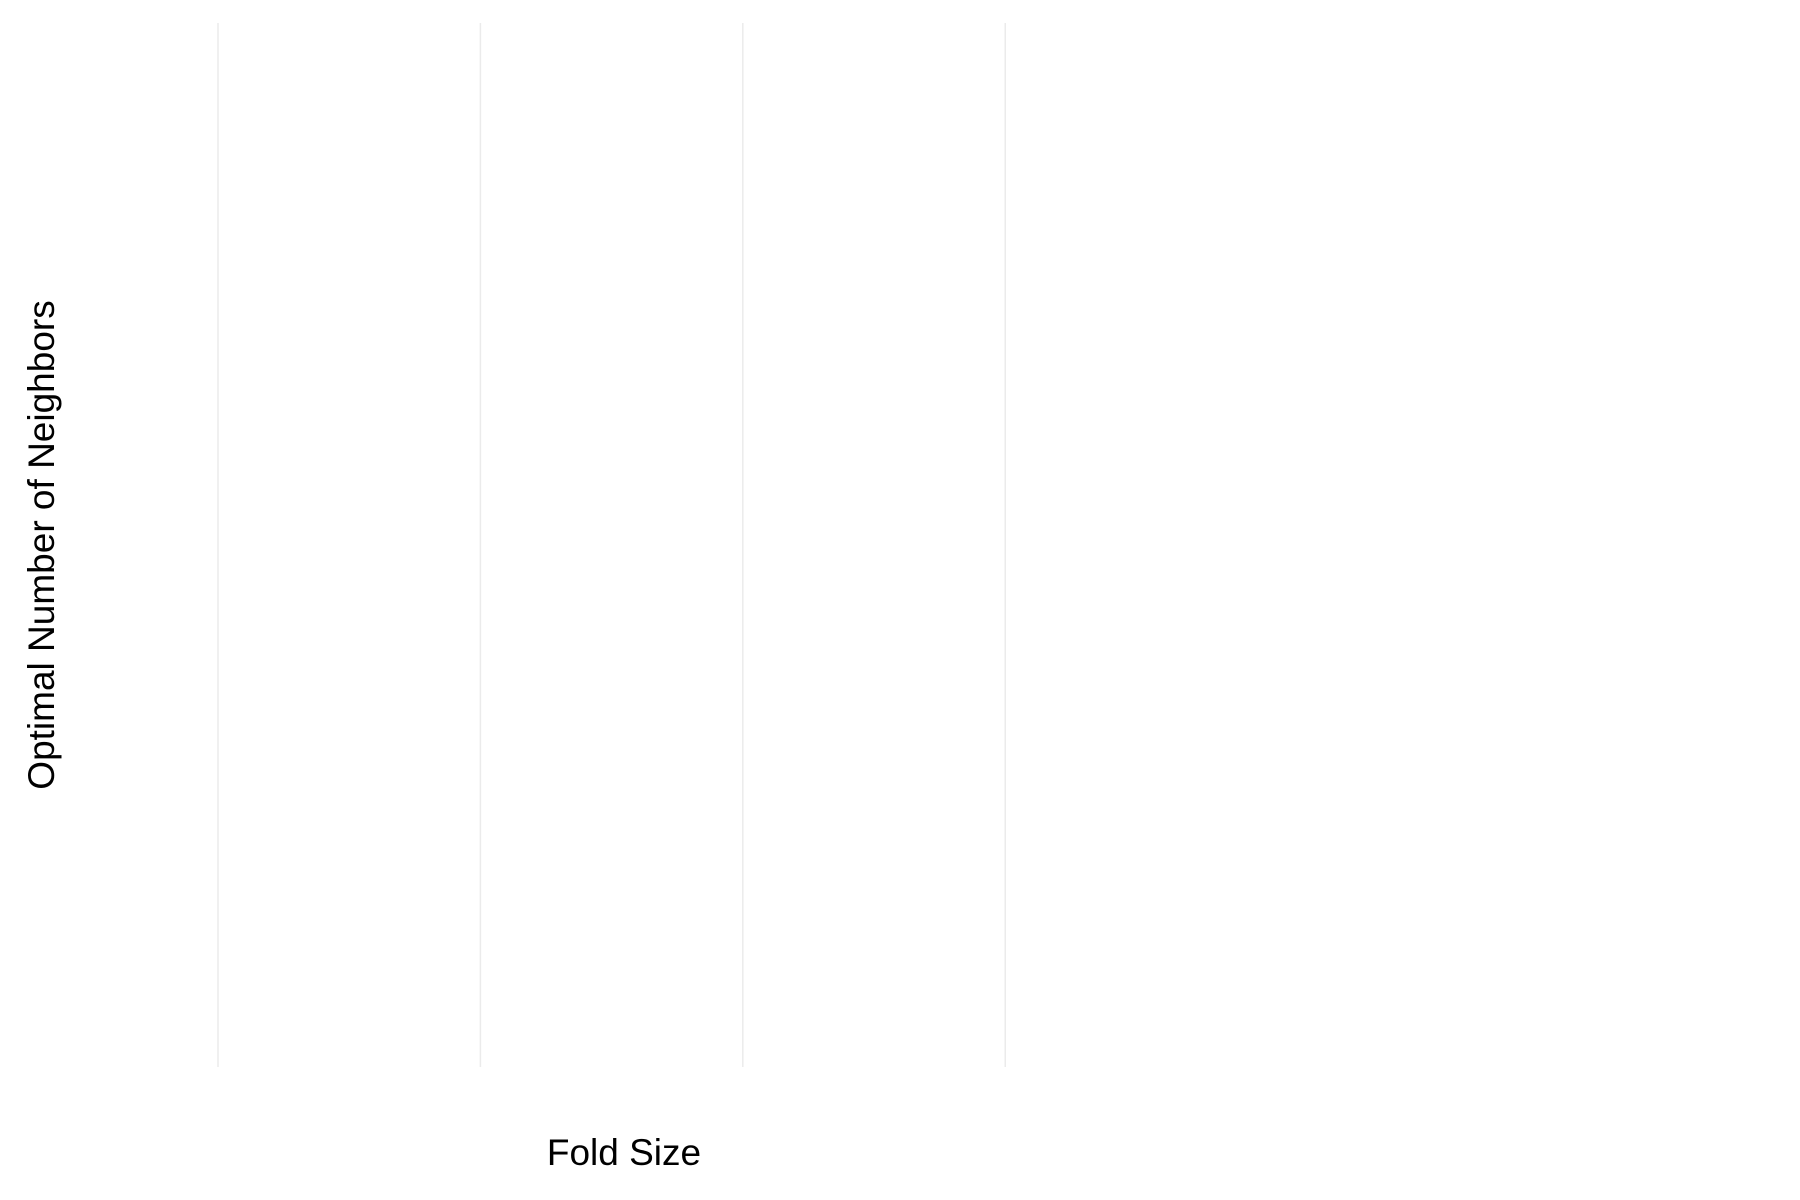 The height and width of the screenshot is (1200, 1800). What do you see at coordinates (41, 544) in the screenshot?
I see `y-axis-title: Optimal Number of Neighbors` at bounding box center [41, 544].